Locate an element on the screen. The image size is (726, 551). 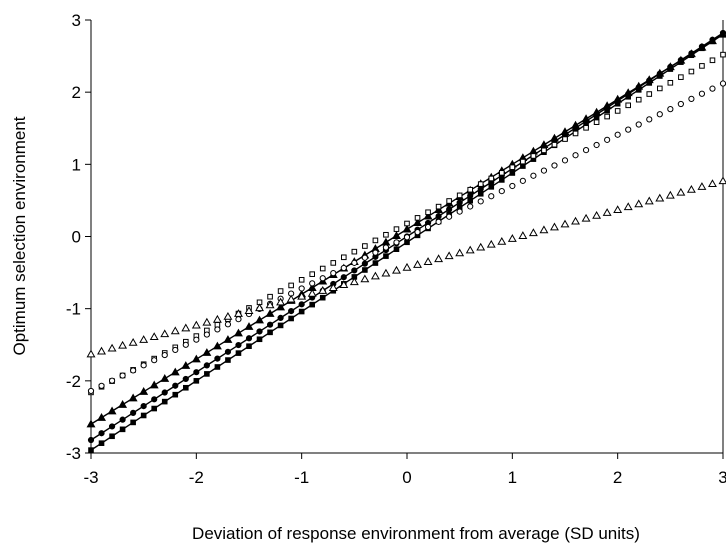
y-ticks: -3 -2 -1 0 1 2 3 is located at coordinates (78, 237).